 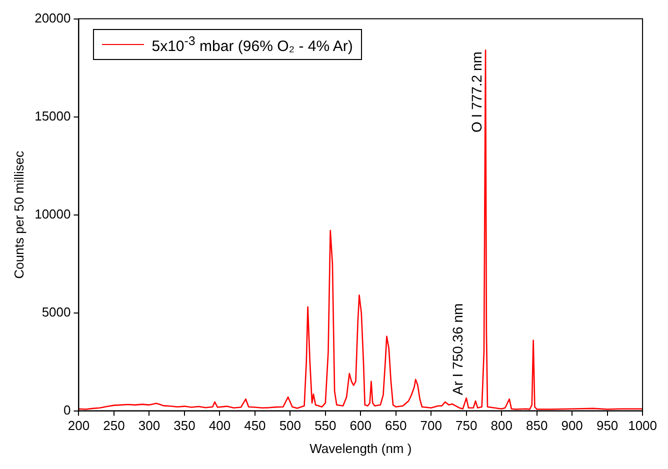 What do you see at coordinates (52, 116) in the screenshot?
I see `y-tick-label: 15000` at bounding box center [52, 116].